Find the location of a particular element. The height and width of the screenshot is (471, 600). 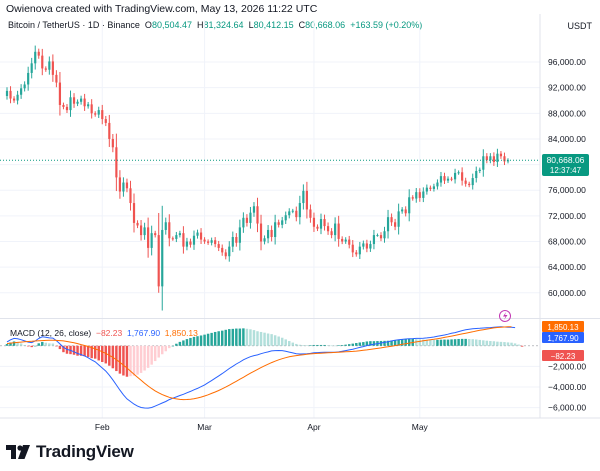

symbol-name: Bitcoin / TetherUS · 1D · Binance is located at coordinates (74, 25).